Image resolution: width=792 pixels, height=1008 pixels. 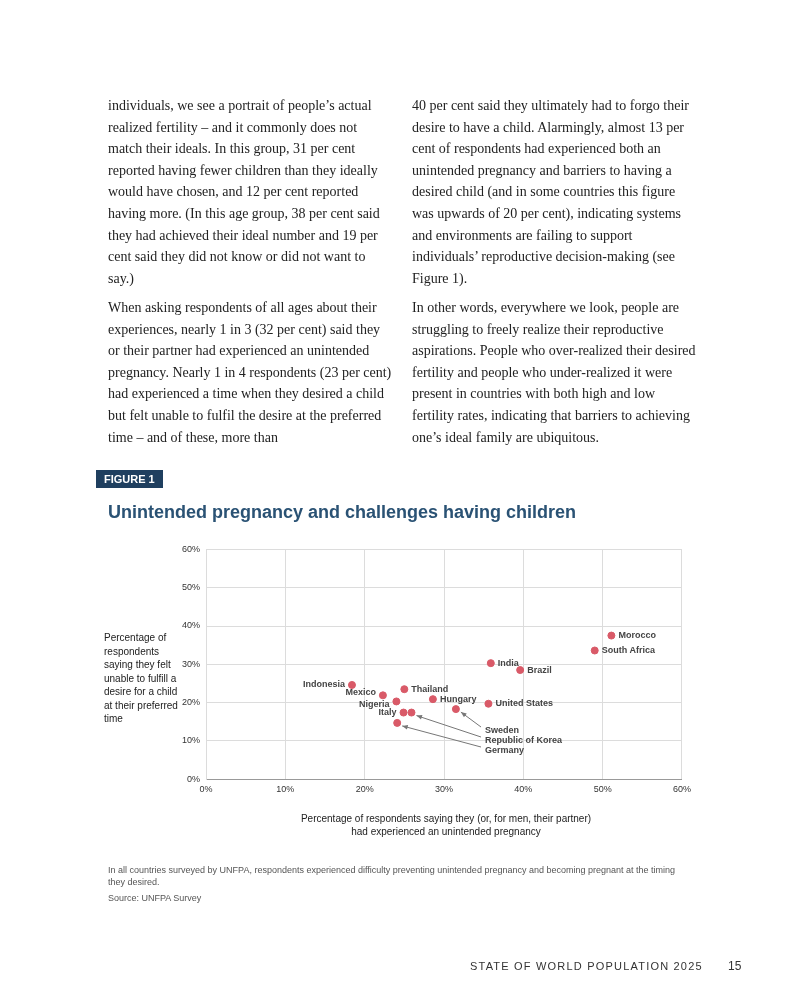 I want to click on text: In all countries surveyed by UNFPA, respondents experienced difficulty preventing unintended pregnancy and becoming pregnant at the timing they desired., so click(x=392, y=876).